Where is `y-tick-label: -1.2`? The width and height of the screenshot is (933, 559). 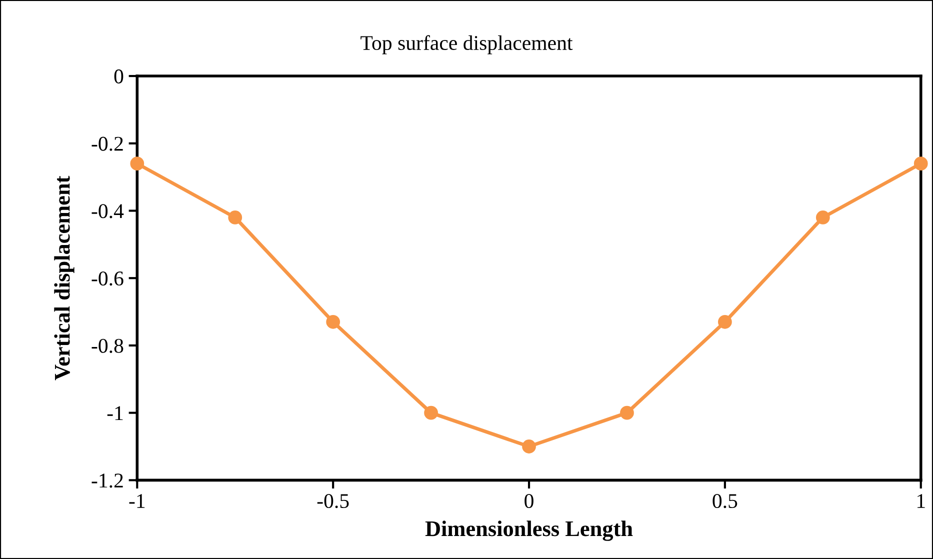 y-tick-label: -1.2 is located at coordinates (107, 481).